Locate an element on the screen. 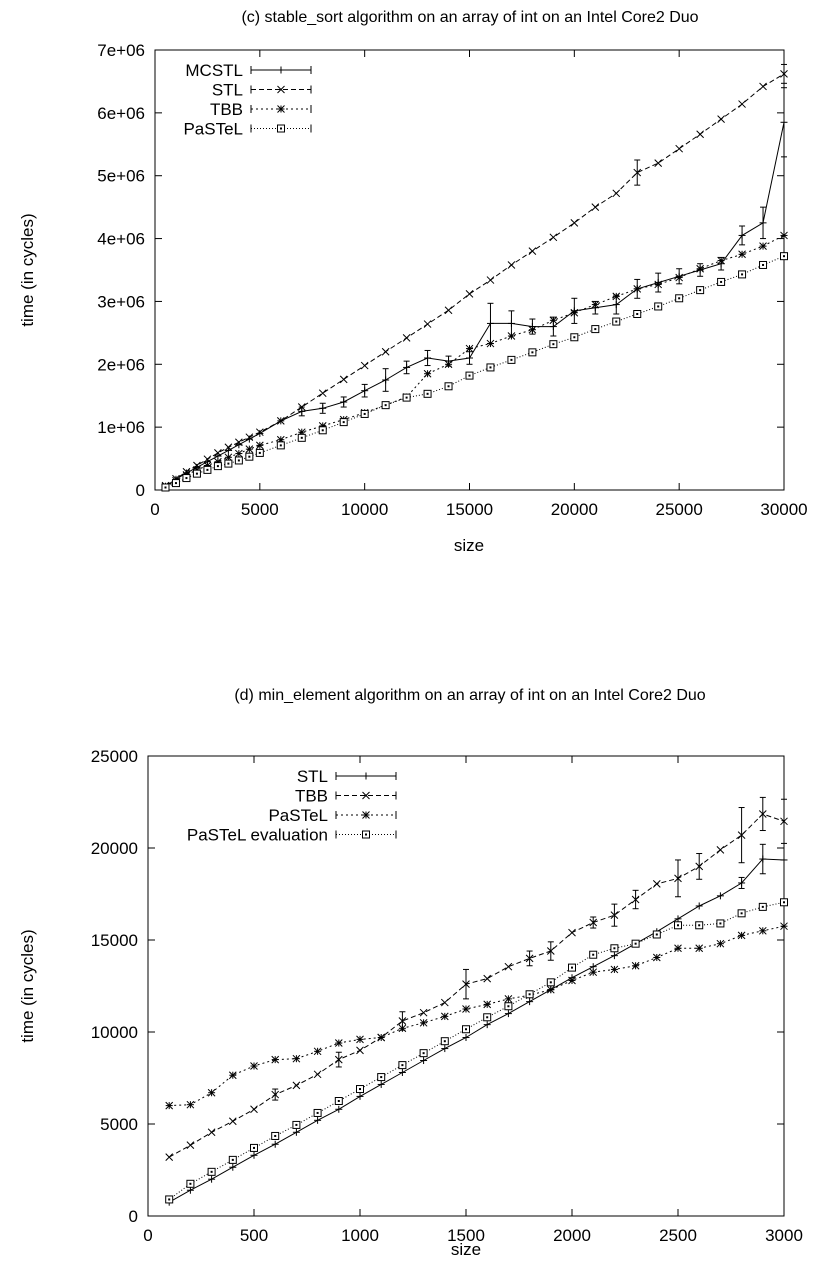 This screenshot has height=1265, width=823. x-tick-label: 5000 is located at coordinates (260, 509).